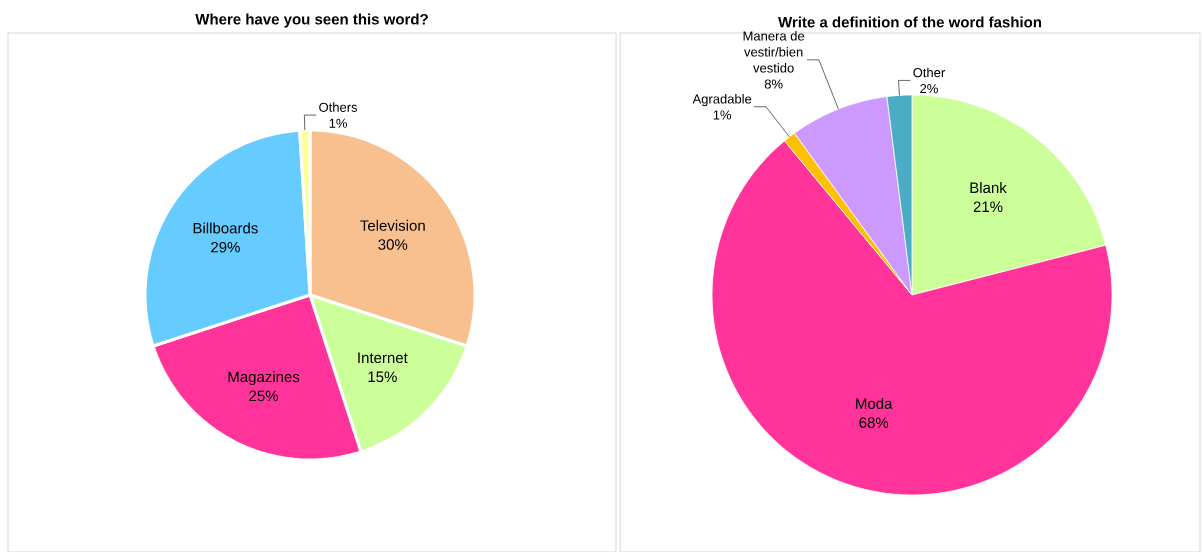 This screenshot has height=552, width=1202. Describe the element at coordinates (910, 22) in the screenshot. I see `chart-title: Write a definition of the word fashion` at that location.